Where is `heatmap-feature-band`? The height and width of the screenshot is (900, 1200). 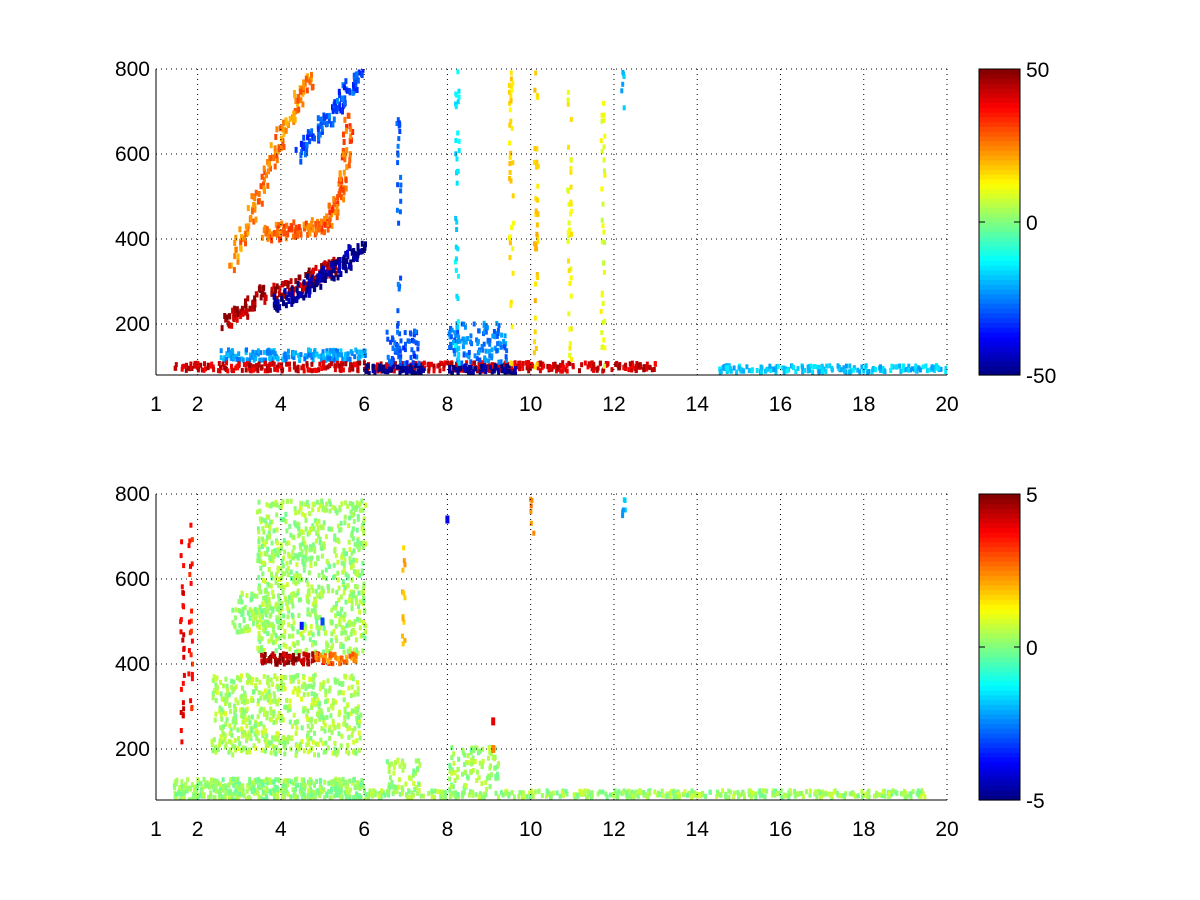
heatmap-feature-band is located at coordinates (394, 369).